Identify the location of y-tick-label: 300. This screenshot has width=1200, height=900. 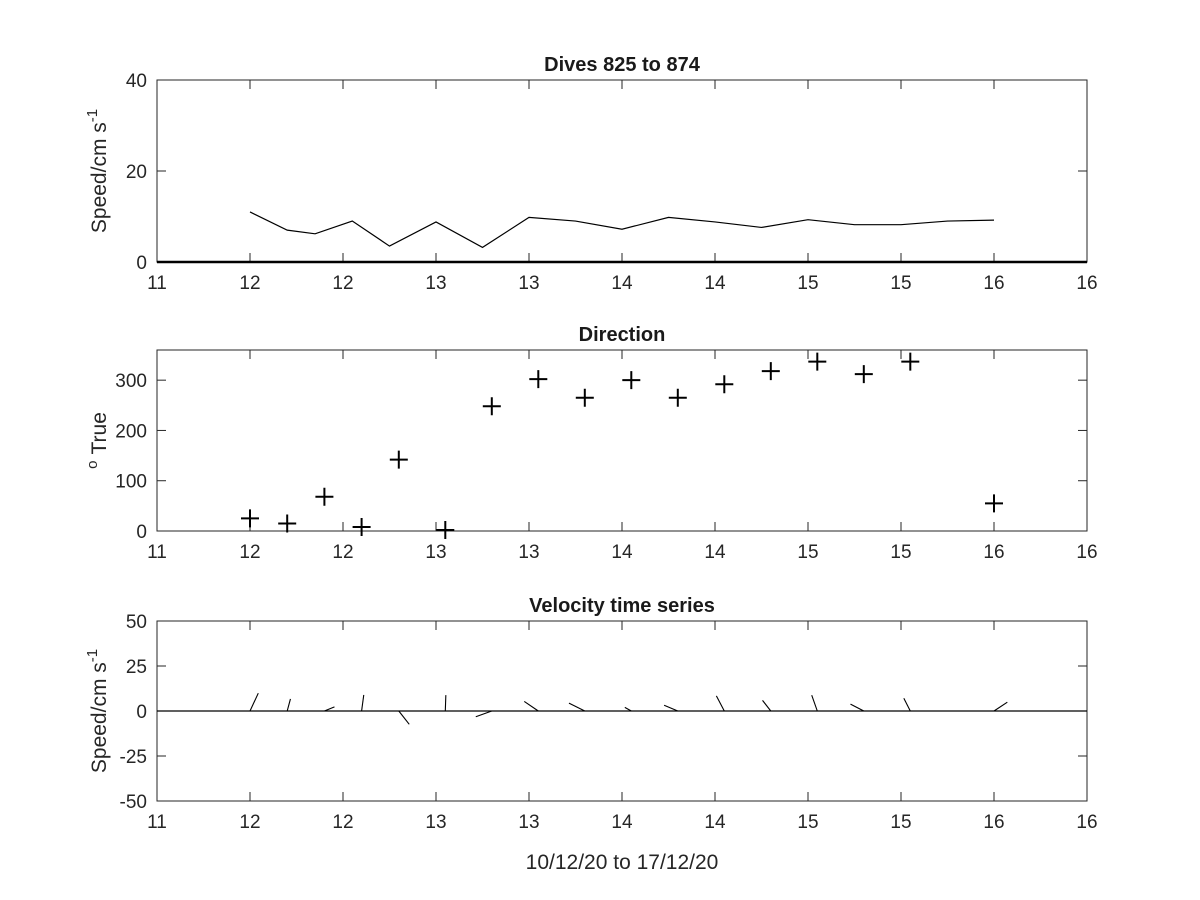
(131, 381).